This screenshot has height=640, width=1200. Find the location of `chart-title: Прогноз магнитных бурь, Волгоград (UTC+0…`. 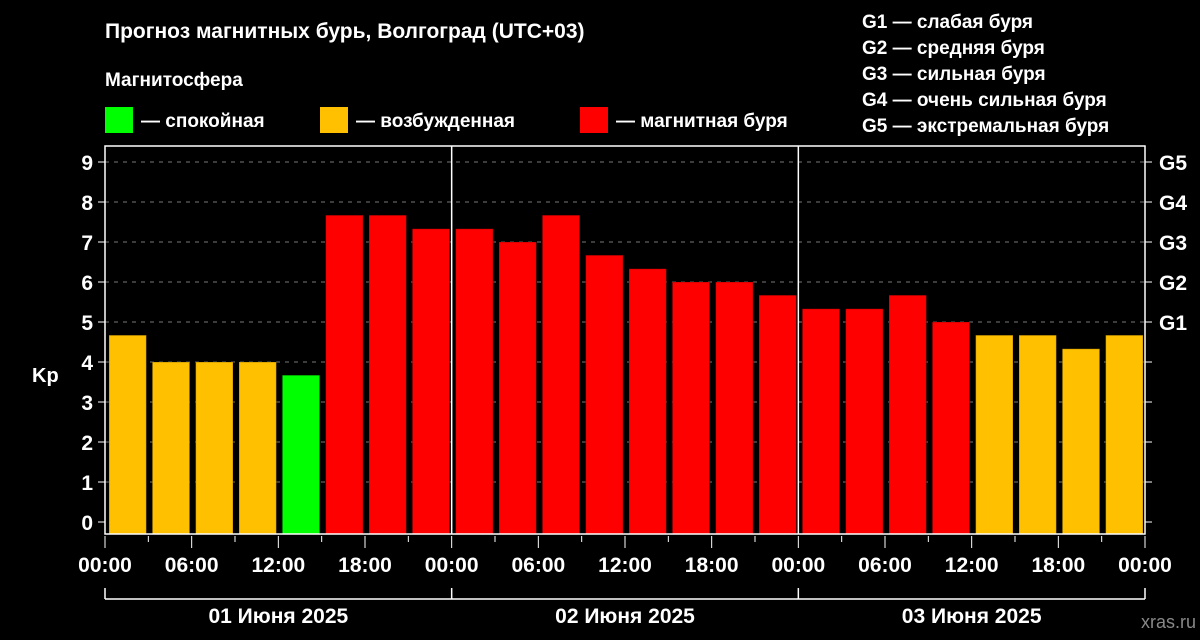

chart-title: Прогноз магнитных бурь, Волгоград (UTC+0… is located at coordinates (345, 31).